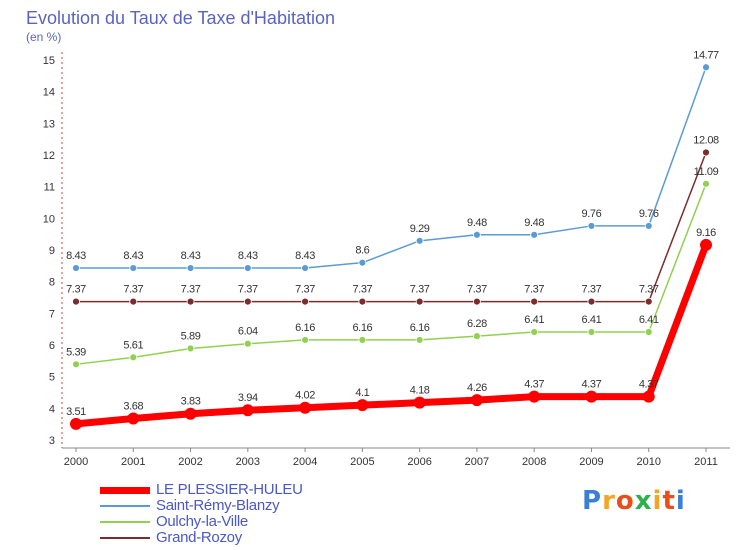 The image size is (750, 550). Describe the element at coordinates (52, 283) in the screenshot. I see `y-tick-label: 8` at that location.